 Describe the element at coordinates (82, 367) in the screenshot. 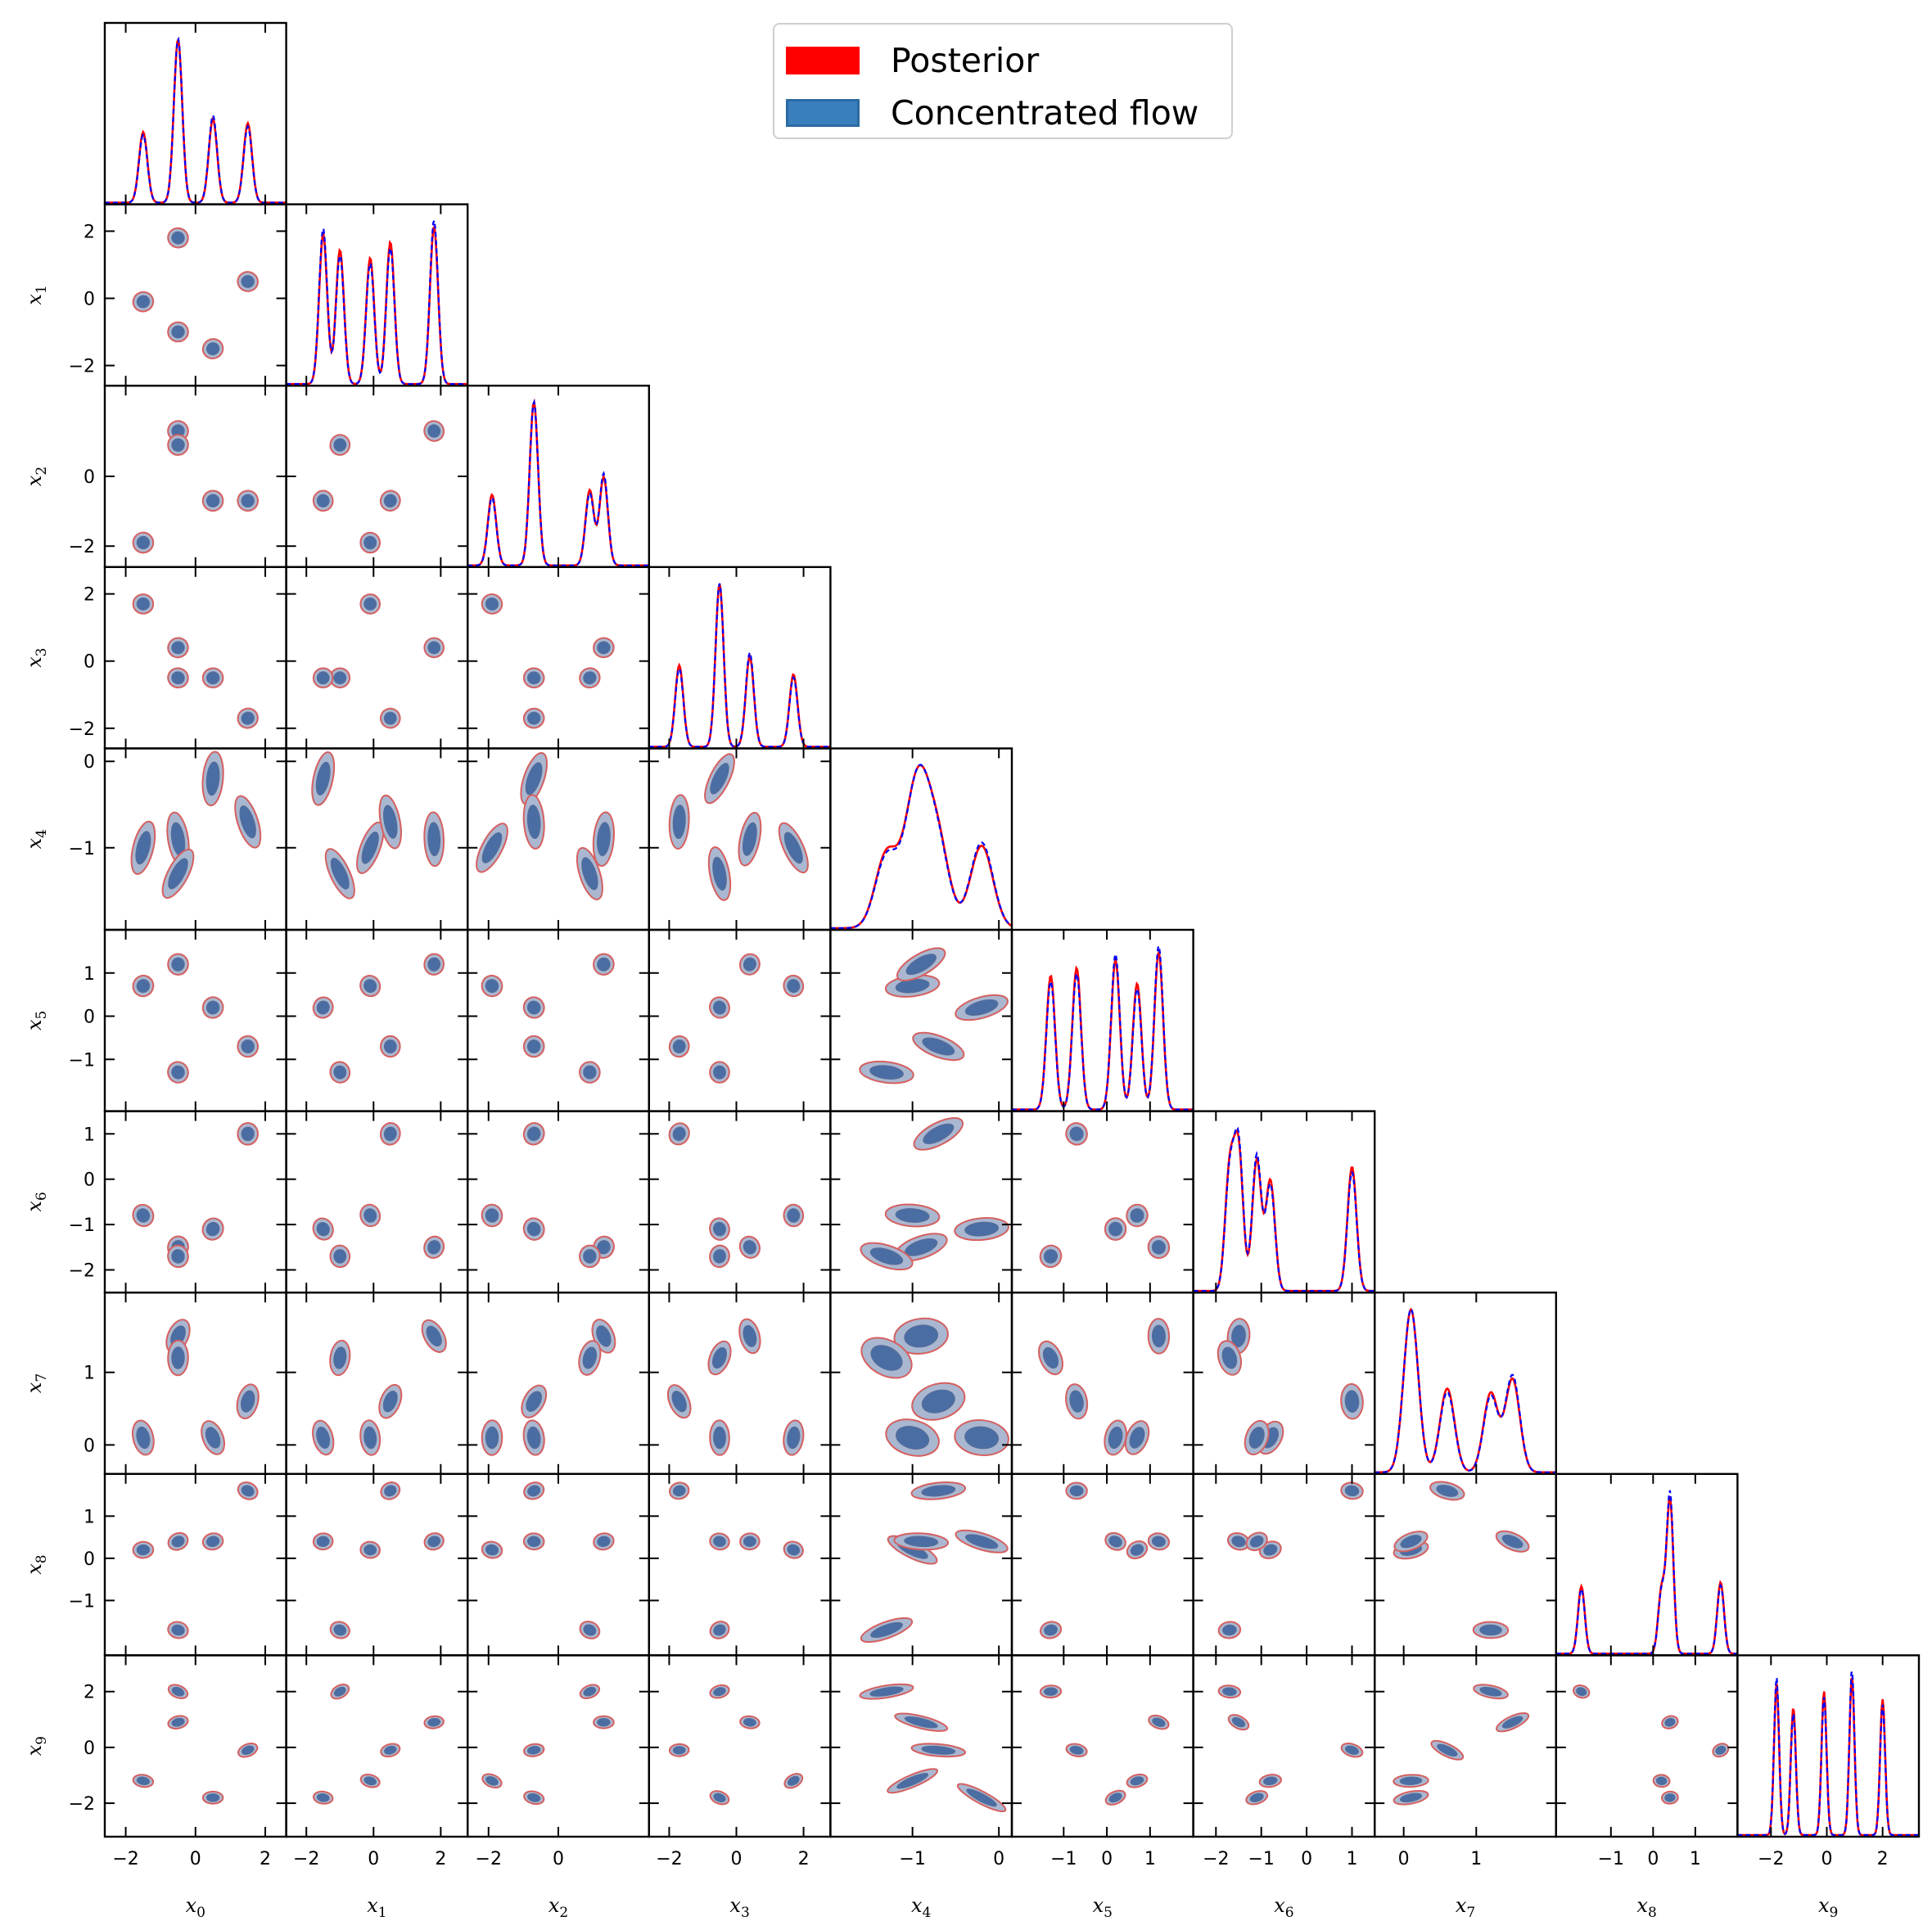

I see `y-tick-label-1-0: −2` at that location.